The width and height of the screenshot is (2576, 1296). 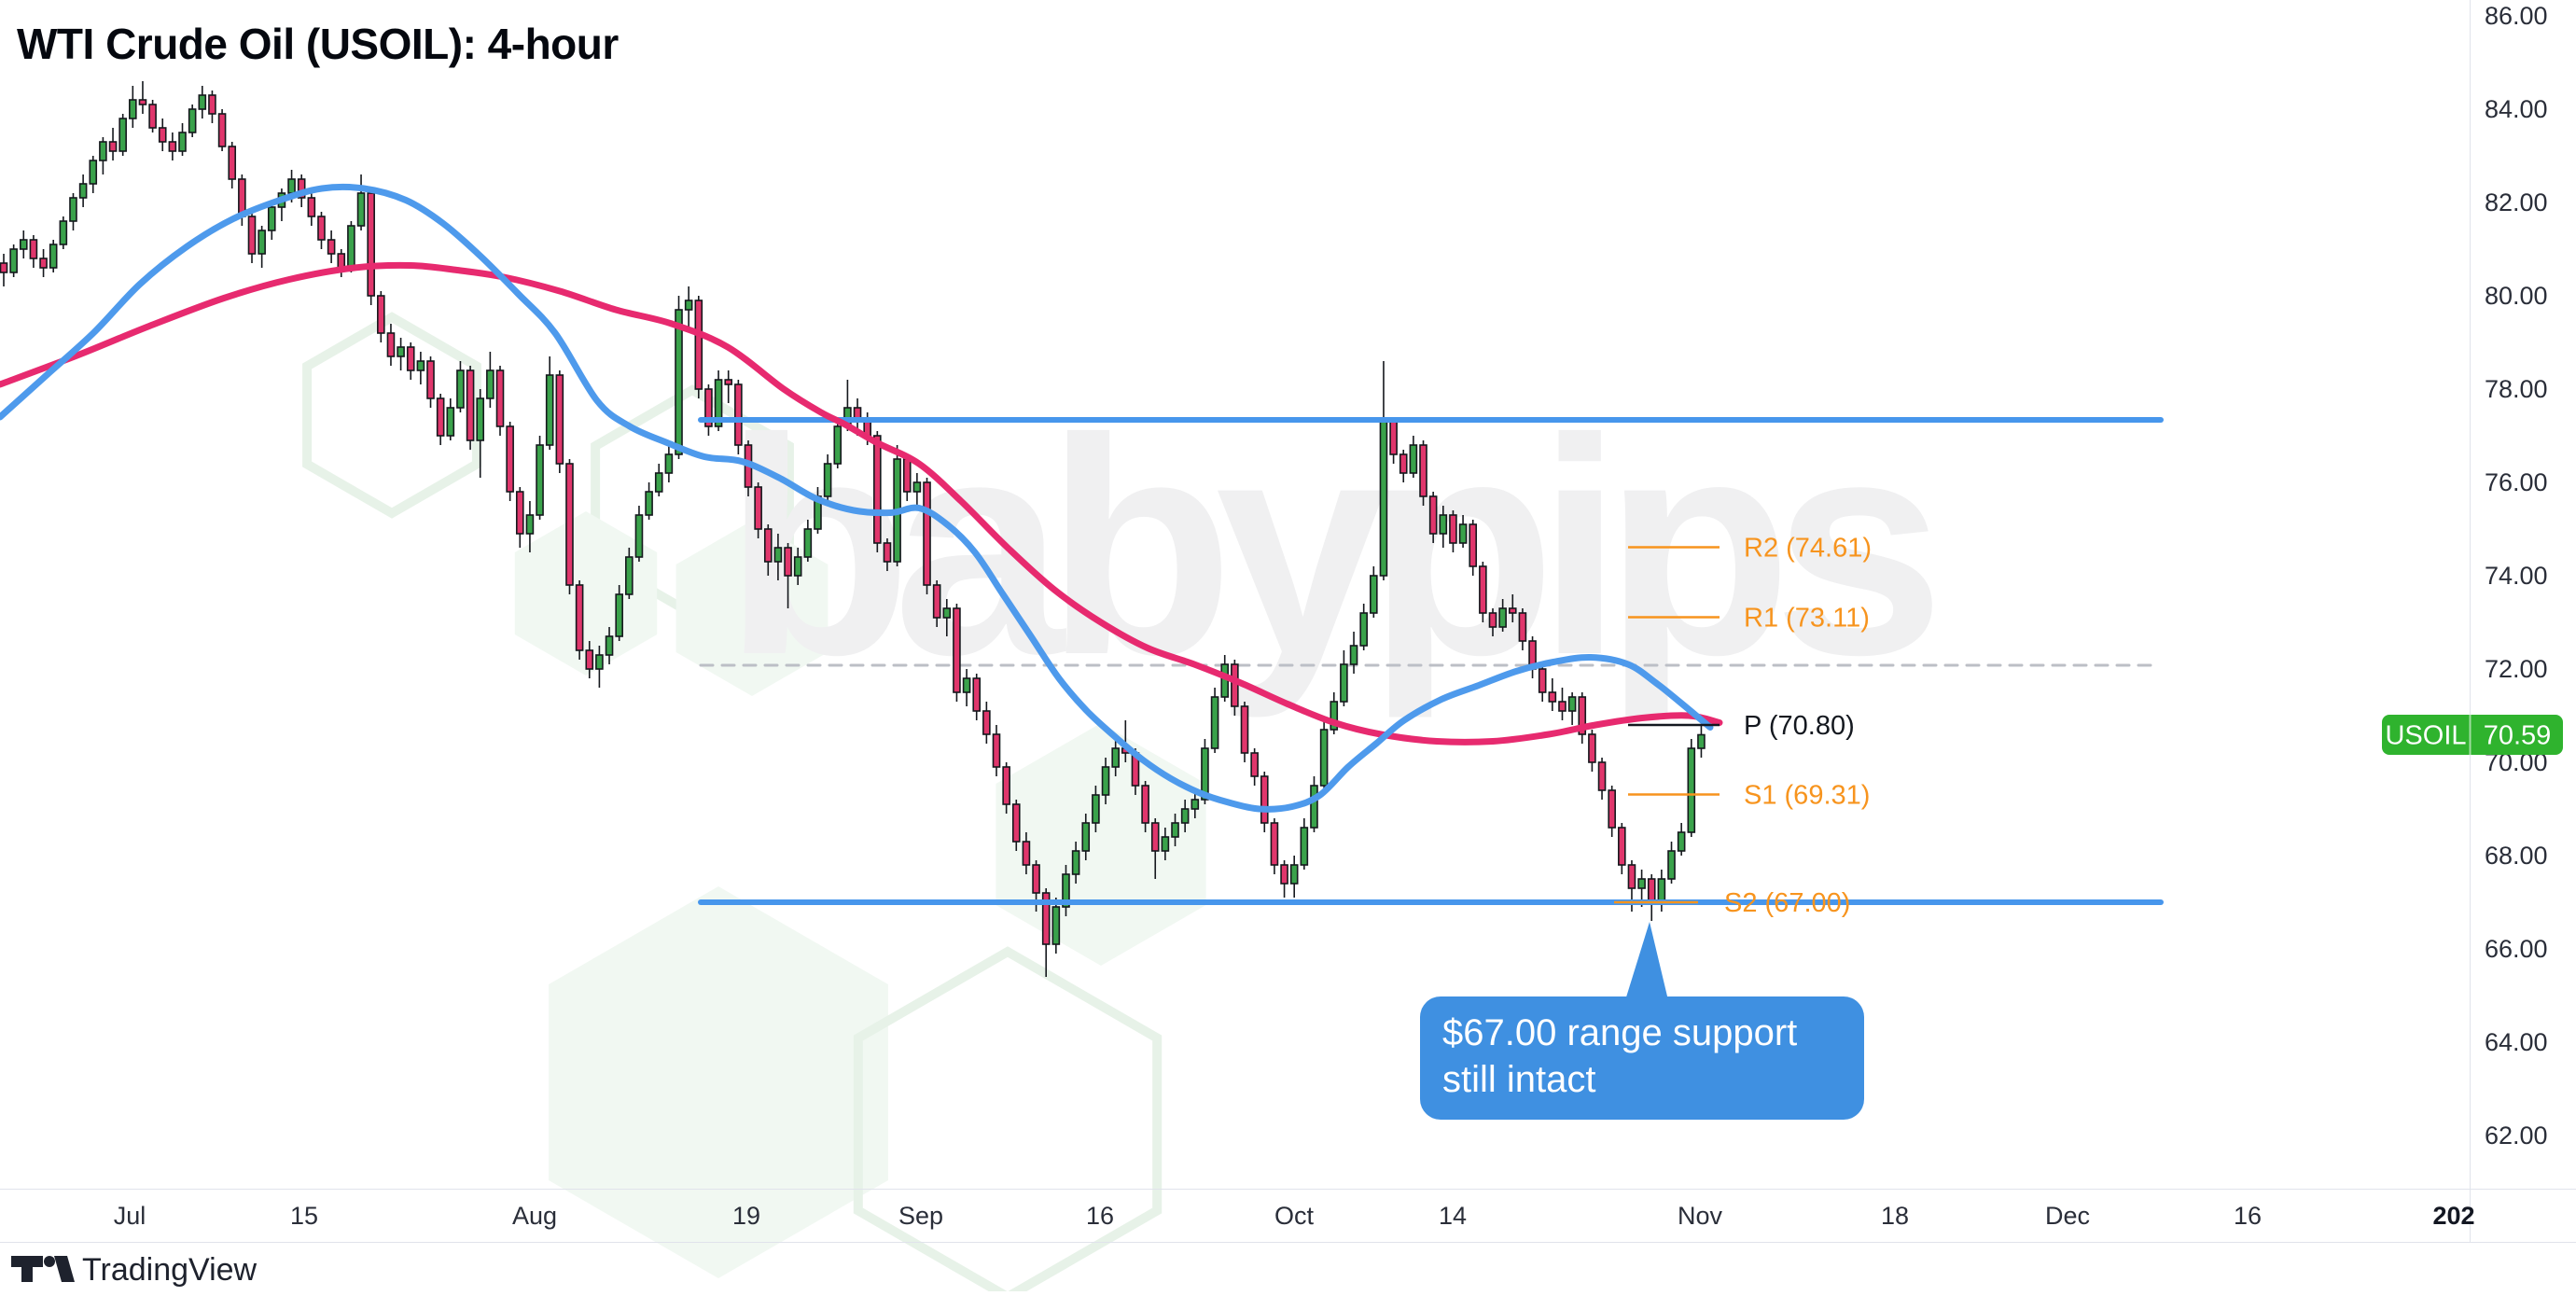 I want to click on pivot-label-R2: R2 (74.61), so click(x=1808, y=549).